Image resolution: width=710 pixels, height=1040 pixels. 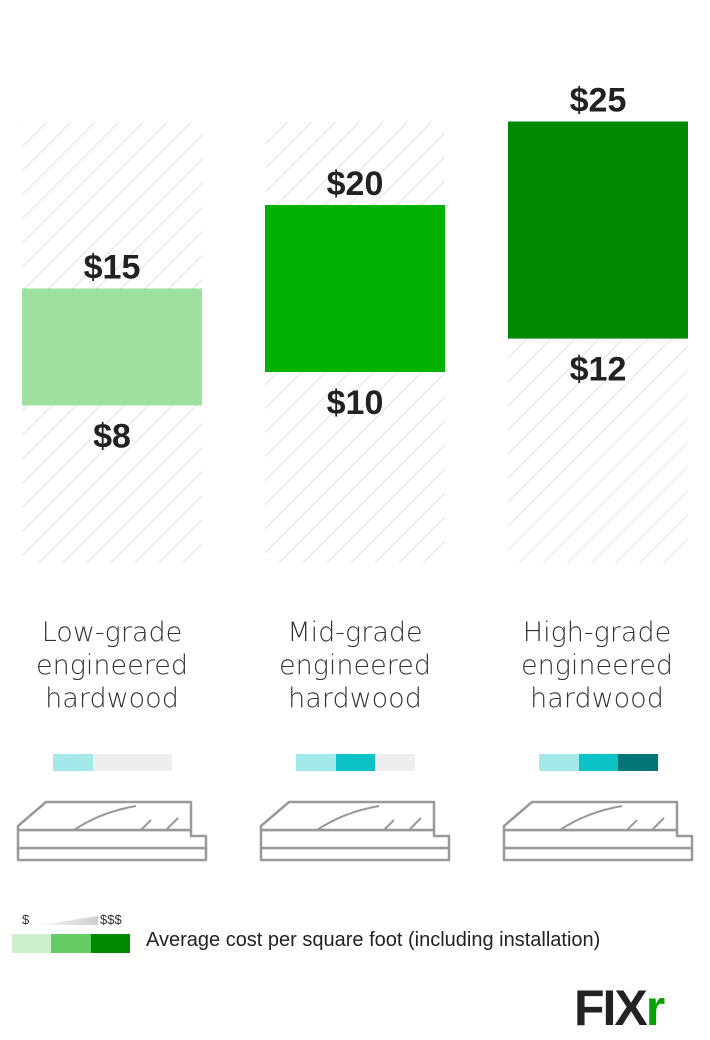 I want to click on bar-high-grade, so click(x=598, y=230).